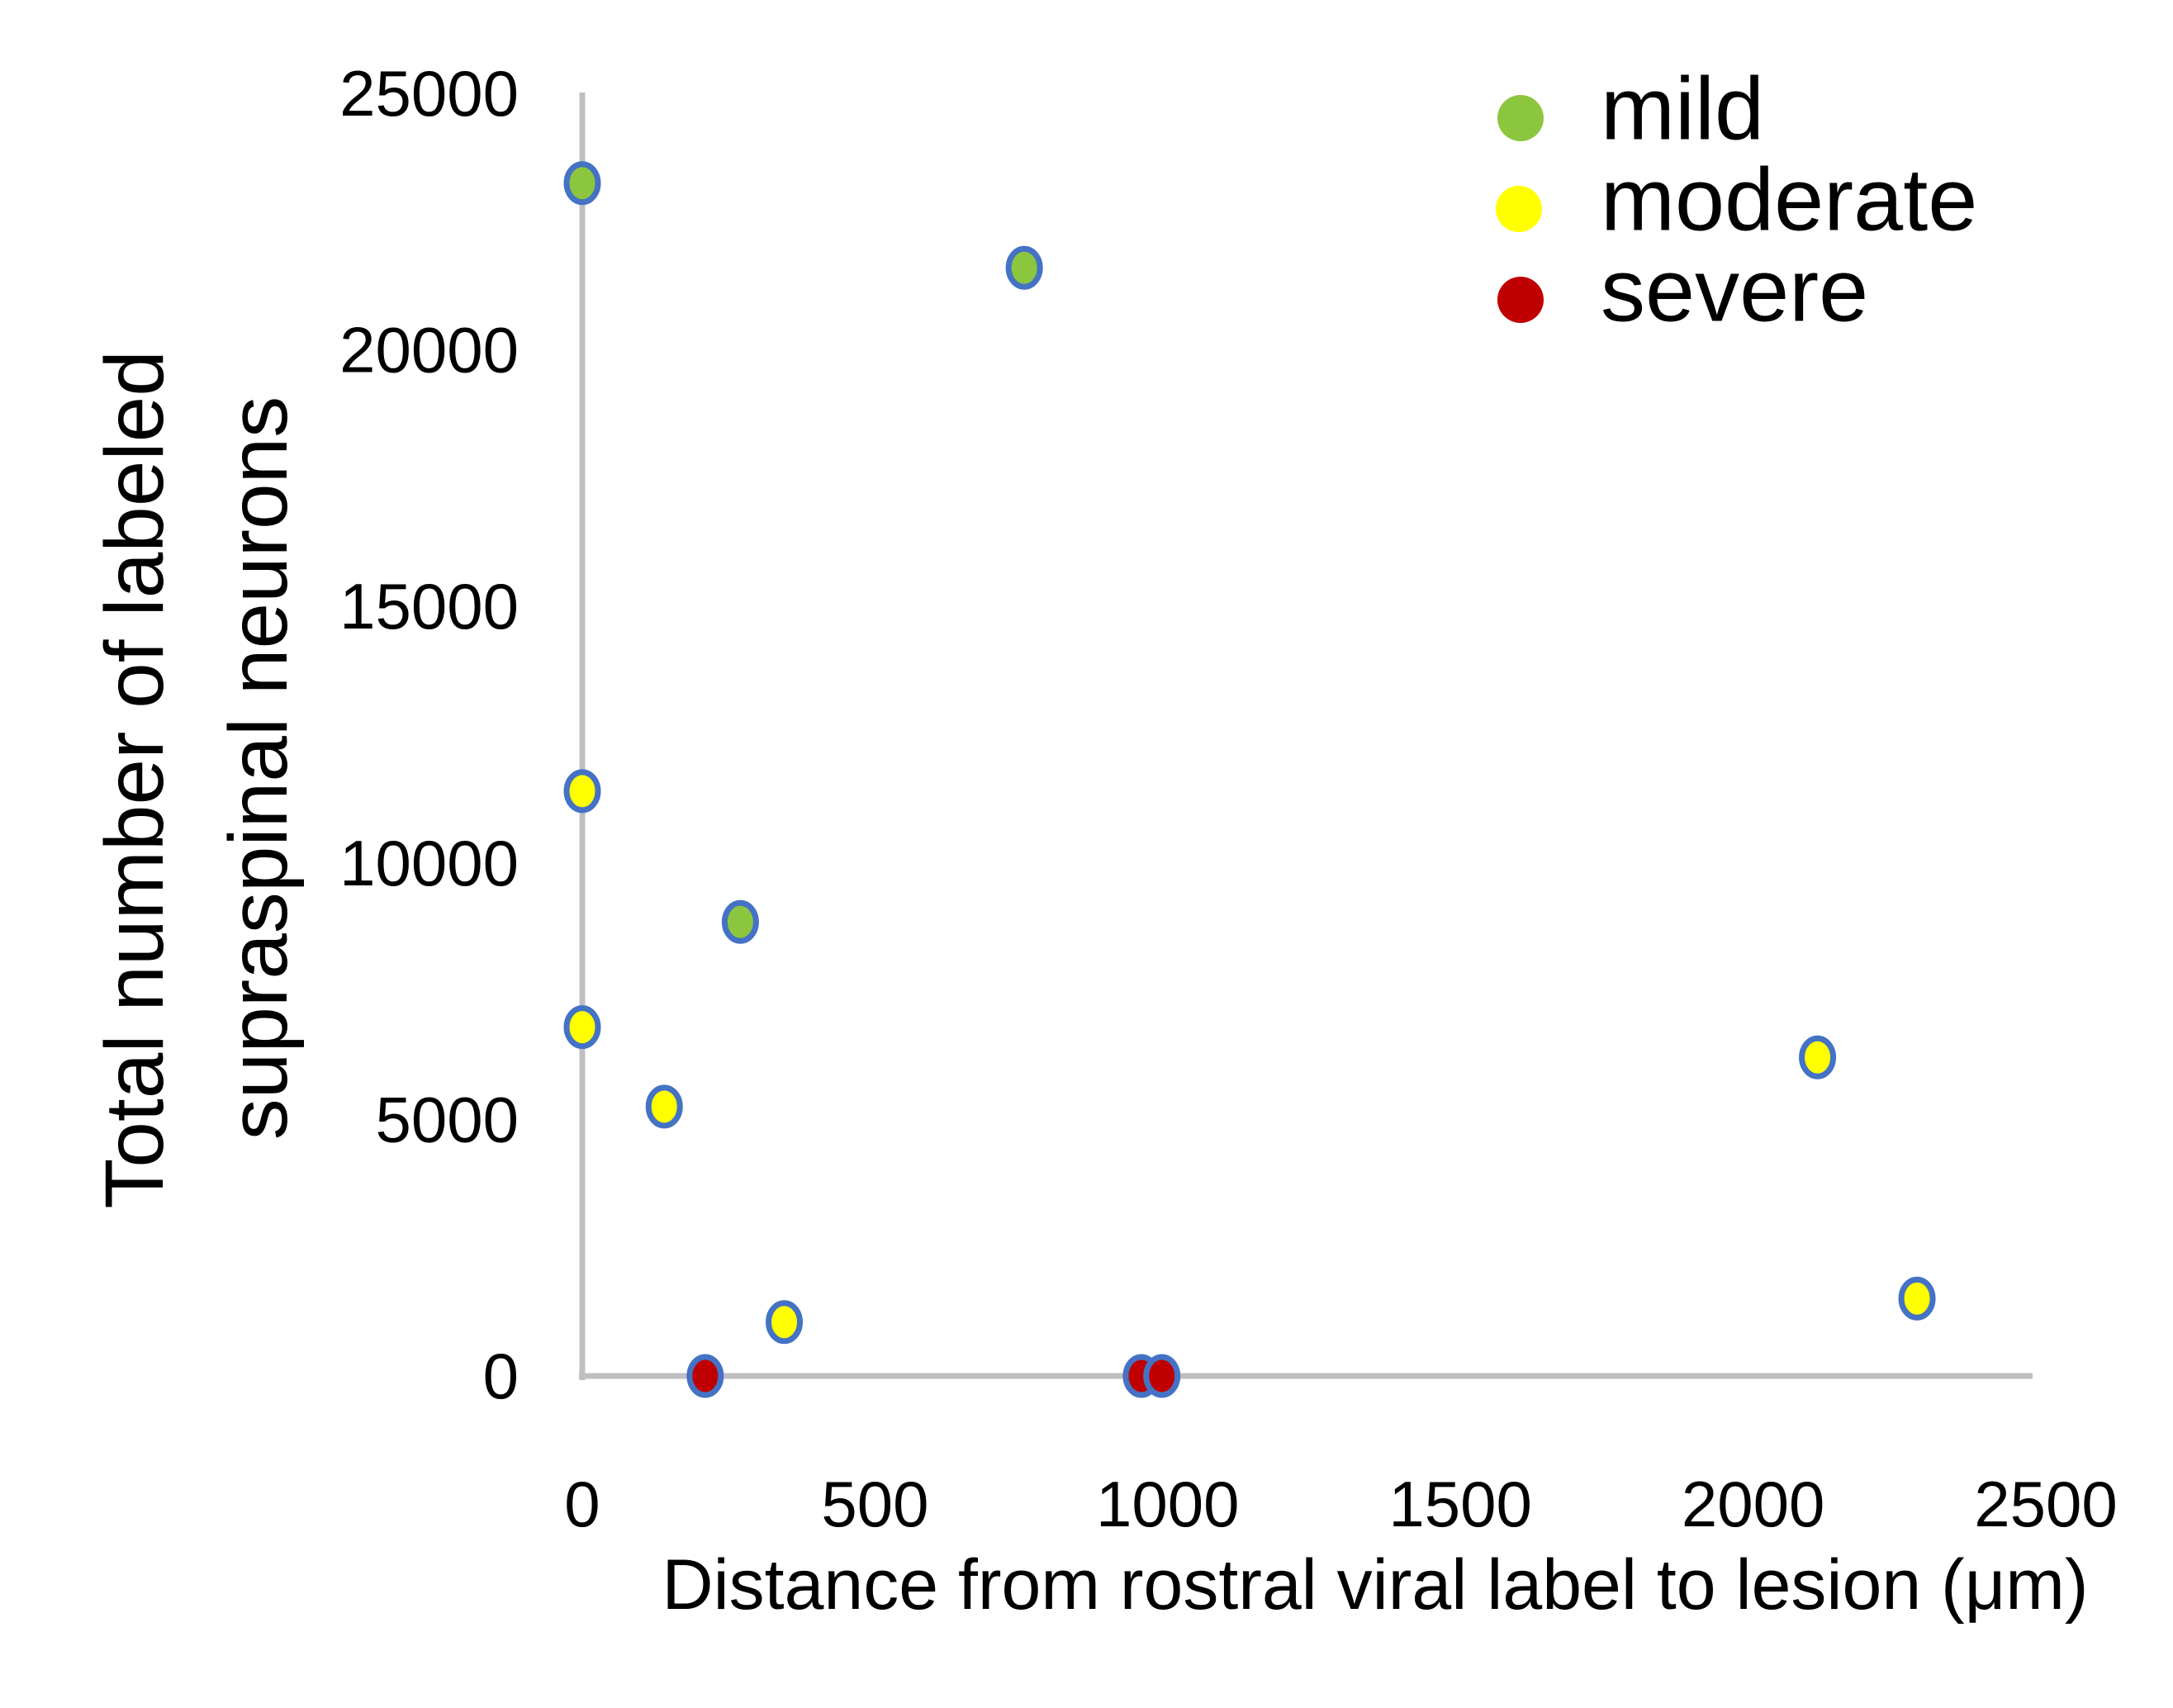 The width and height of the screenshot is (2173, 1708). I want to click on legend-item-mild: mild, so click(1630, 109).